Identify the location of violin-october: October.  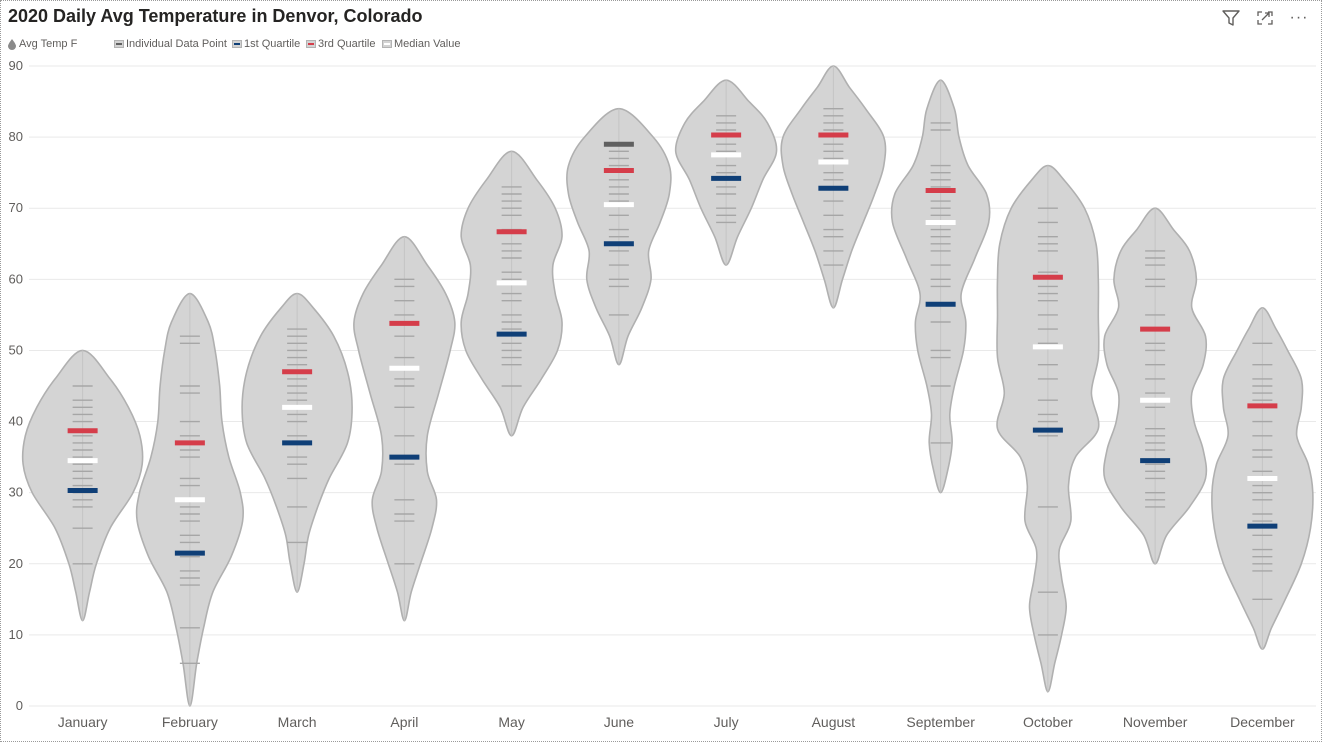
(1048, 447).